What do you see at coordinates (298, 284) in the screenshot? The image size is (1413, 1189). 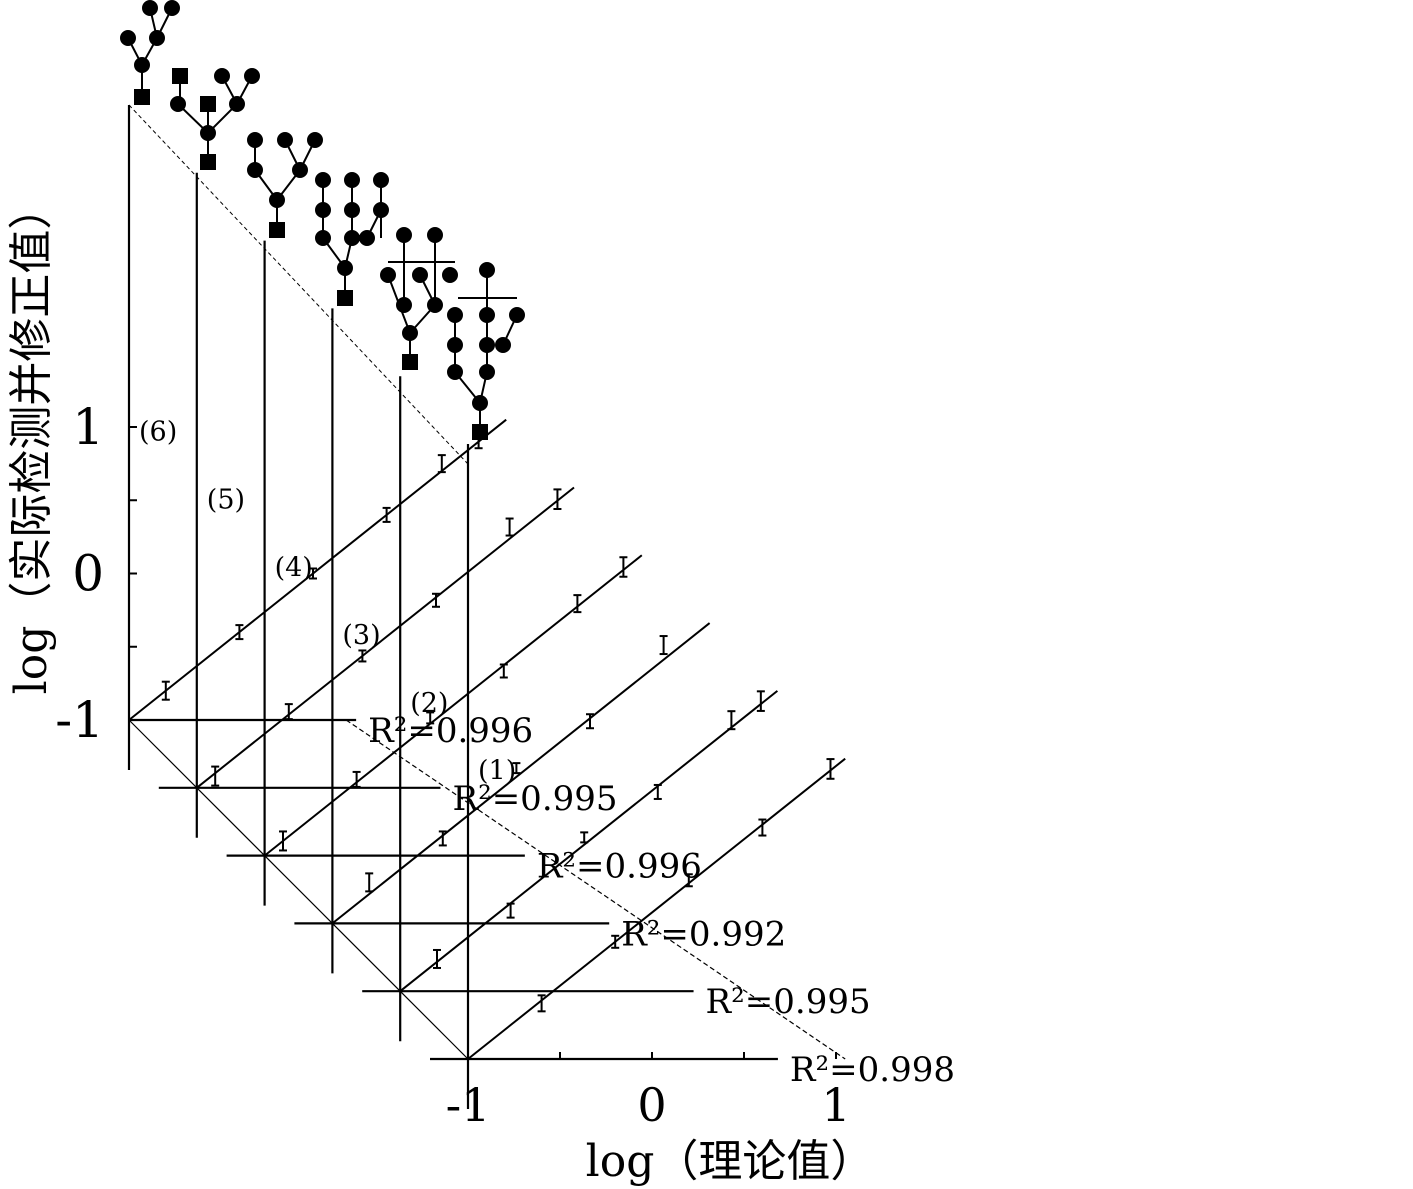 I see `depth-guide-top` at bounding box center [298, 284].